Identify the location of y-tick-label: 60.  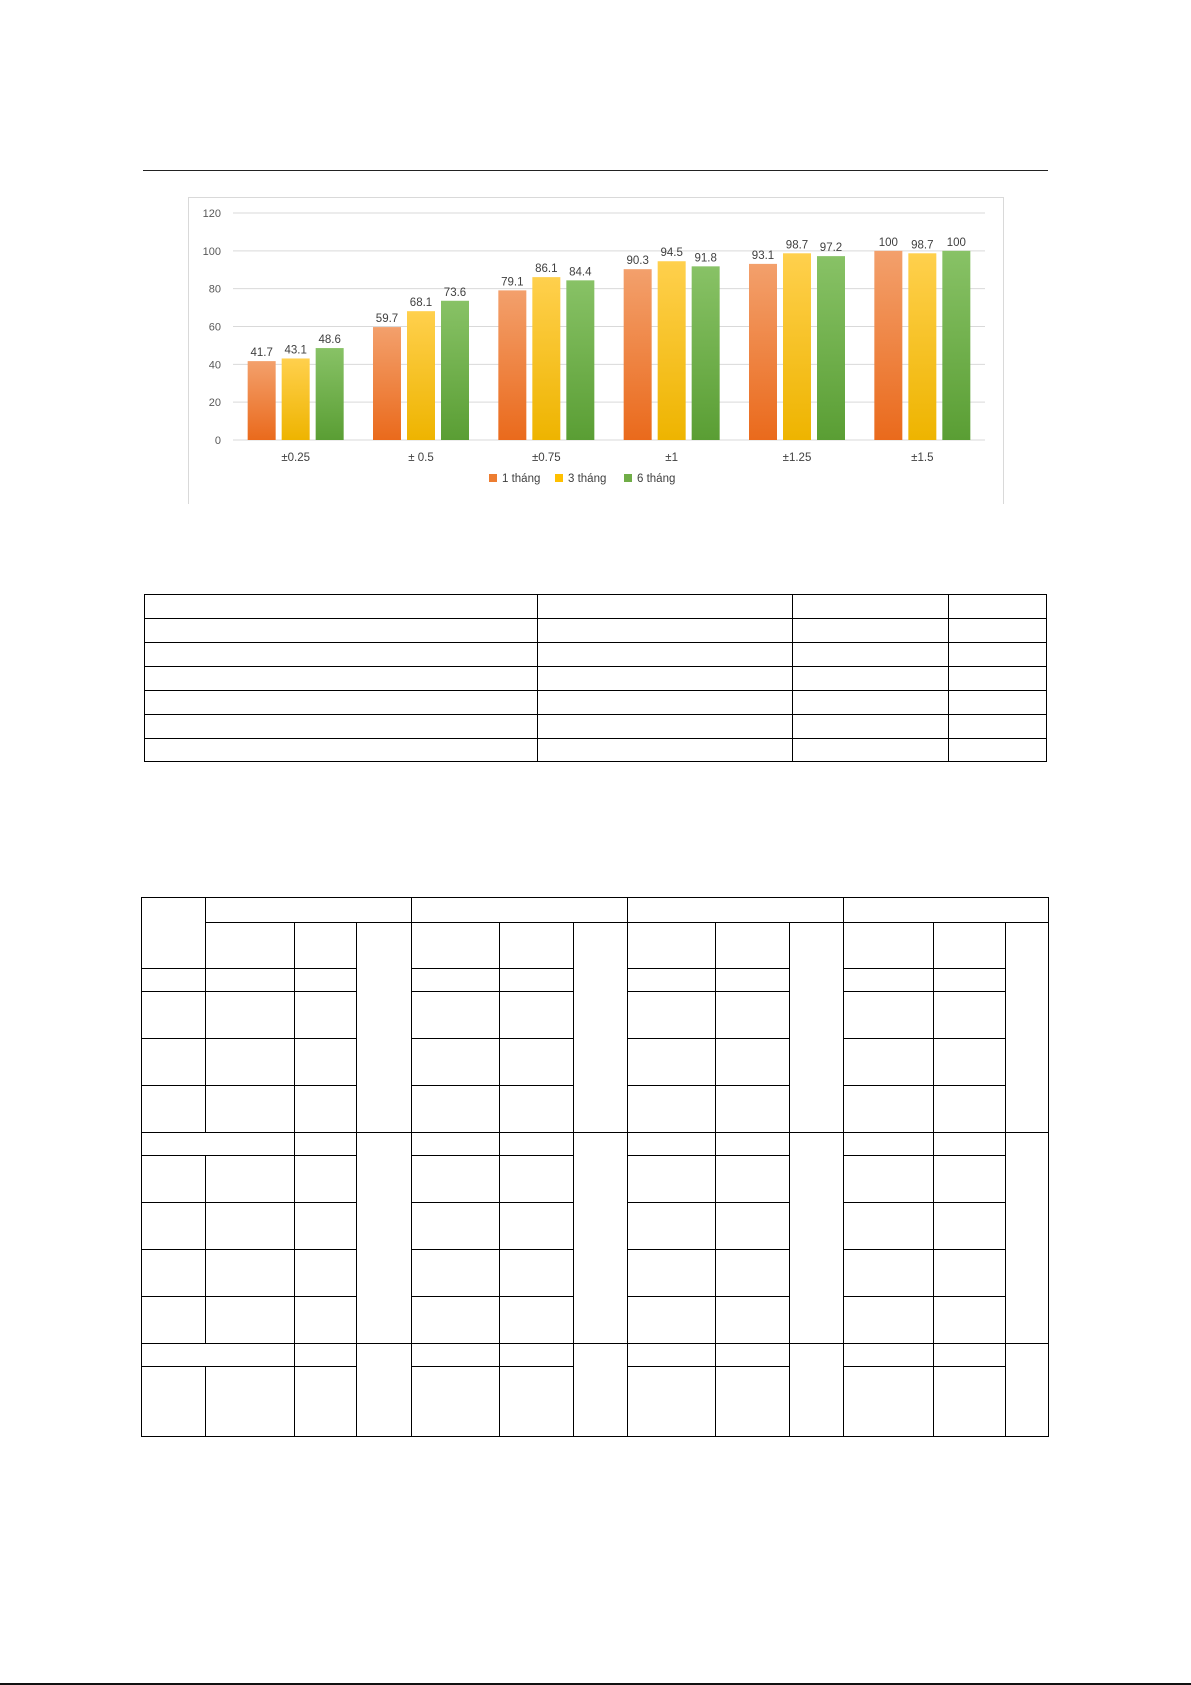
(215, 328).